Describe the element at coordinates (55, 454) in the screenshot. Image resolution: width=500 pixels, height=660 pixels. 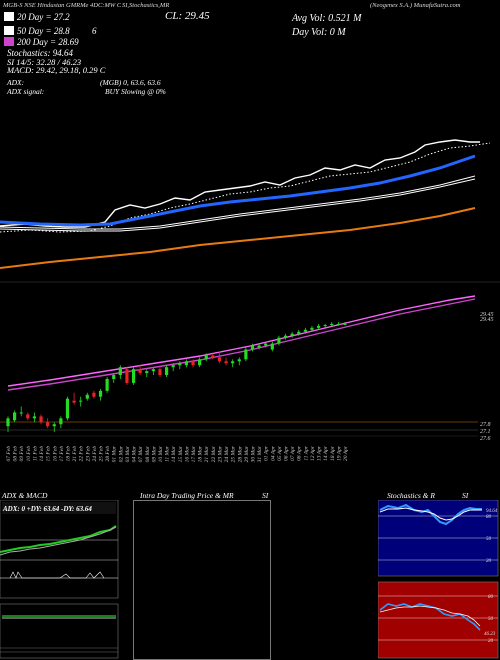
I see `date-label: 16 Feb` at that location.